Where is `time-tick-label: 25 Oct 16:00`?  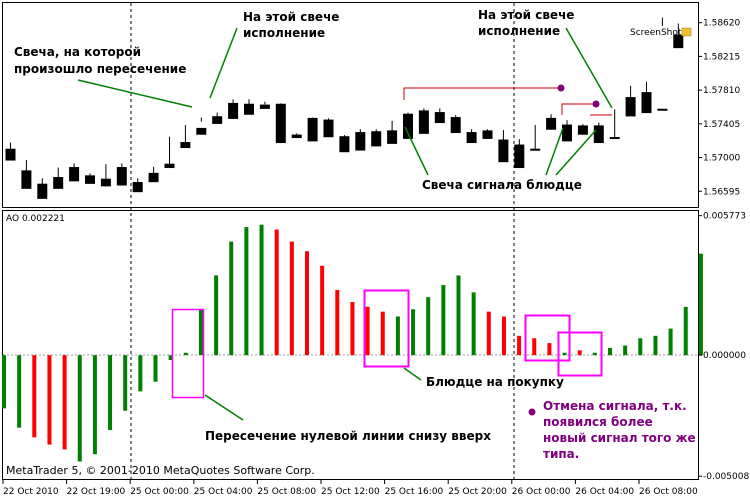
time-tick-label: 25 Oct 16:00 is located at coordinates (414, 492).